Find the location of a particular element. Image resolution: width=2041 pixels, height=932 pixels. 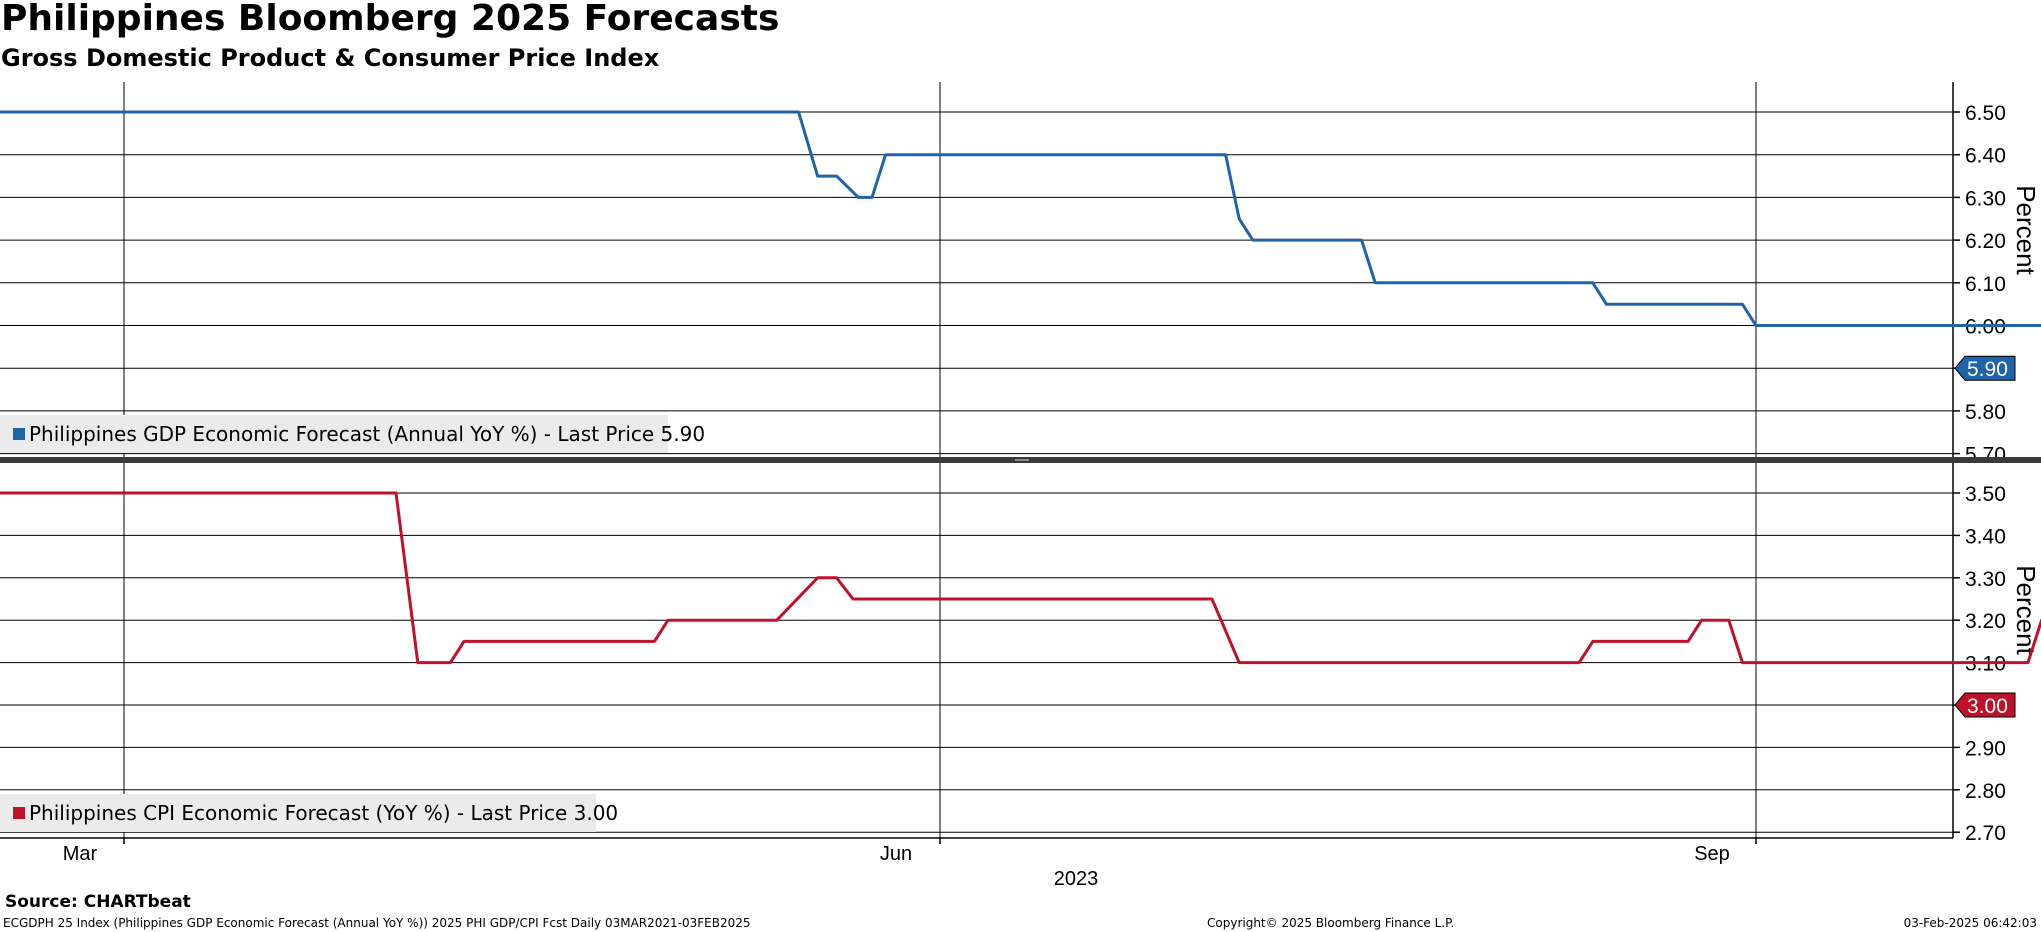

y-tick-label: 5.80 is located at coordinates (1985, 412).